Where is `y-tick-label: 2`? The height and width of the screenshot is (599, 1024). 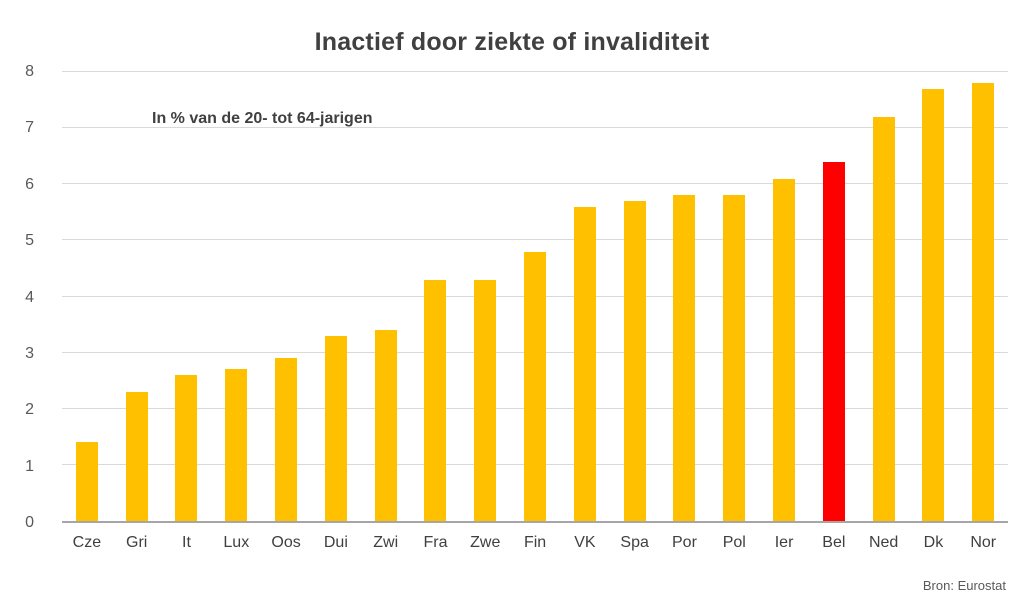 y-tick-label: 2 is located at coordinates (29, 410).